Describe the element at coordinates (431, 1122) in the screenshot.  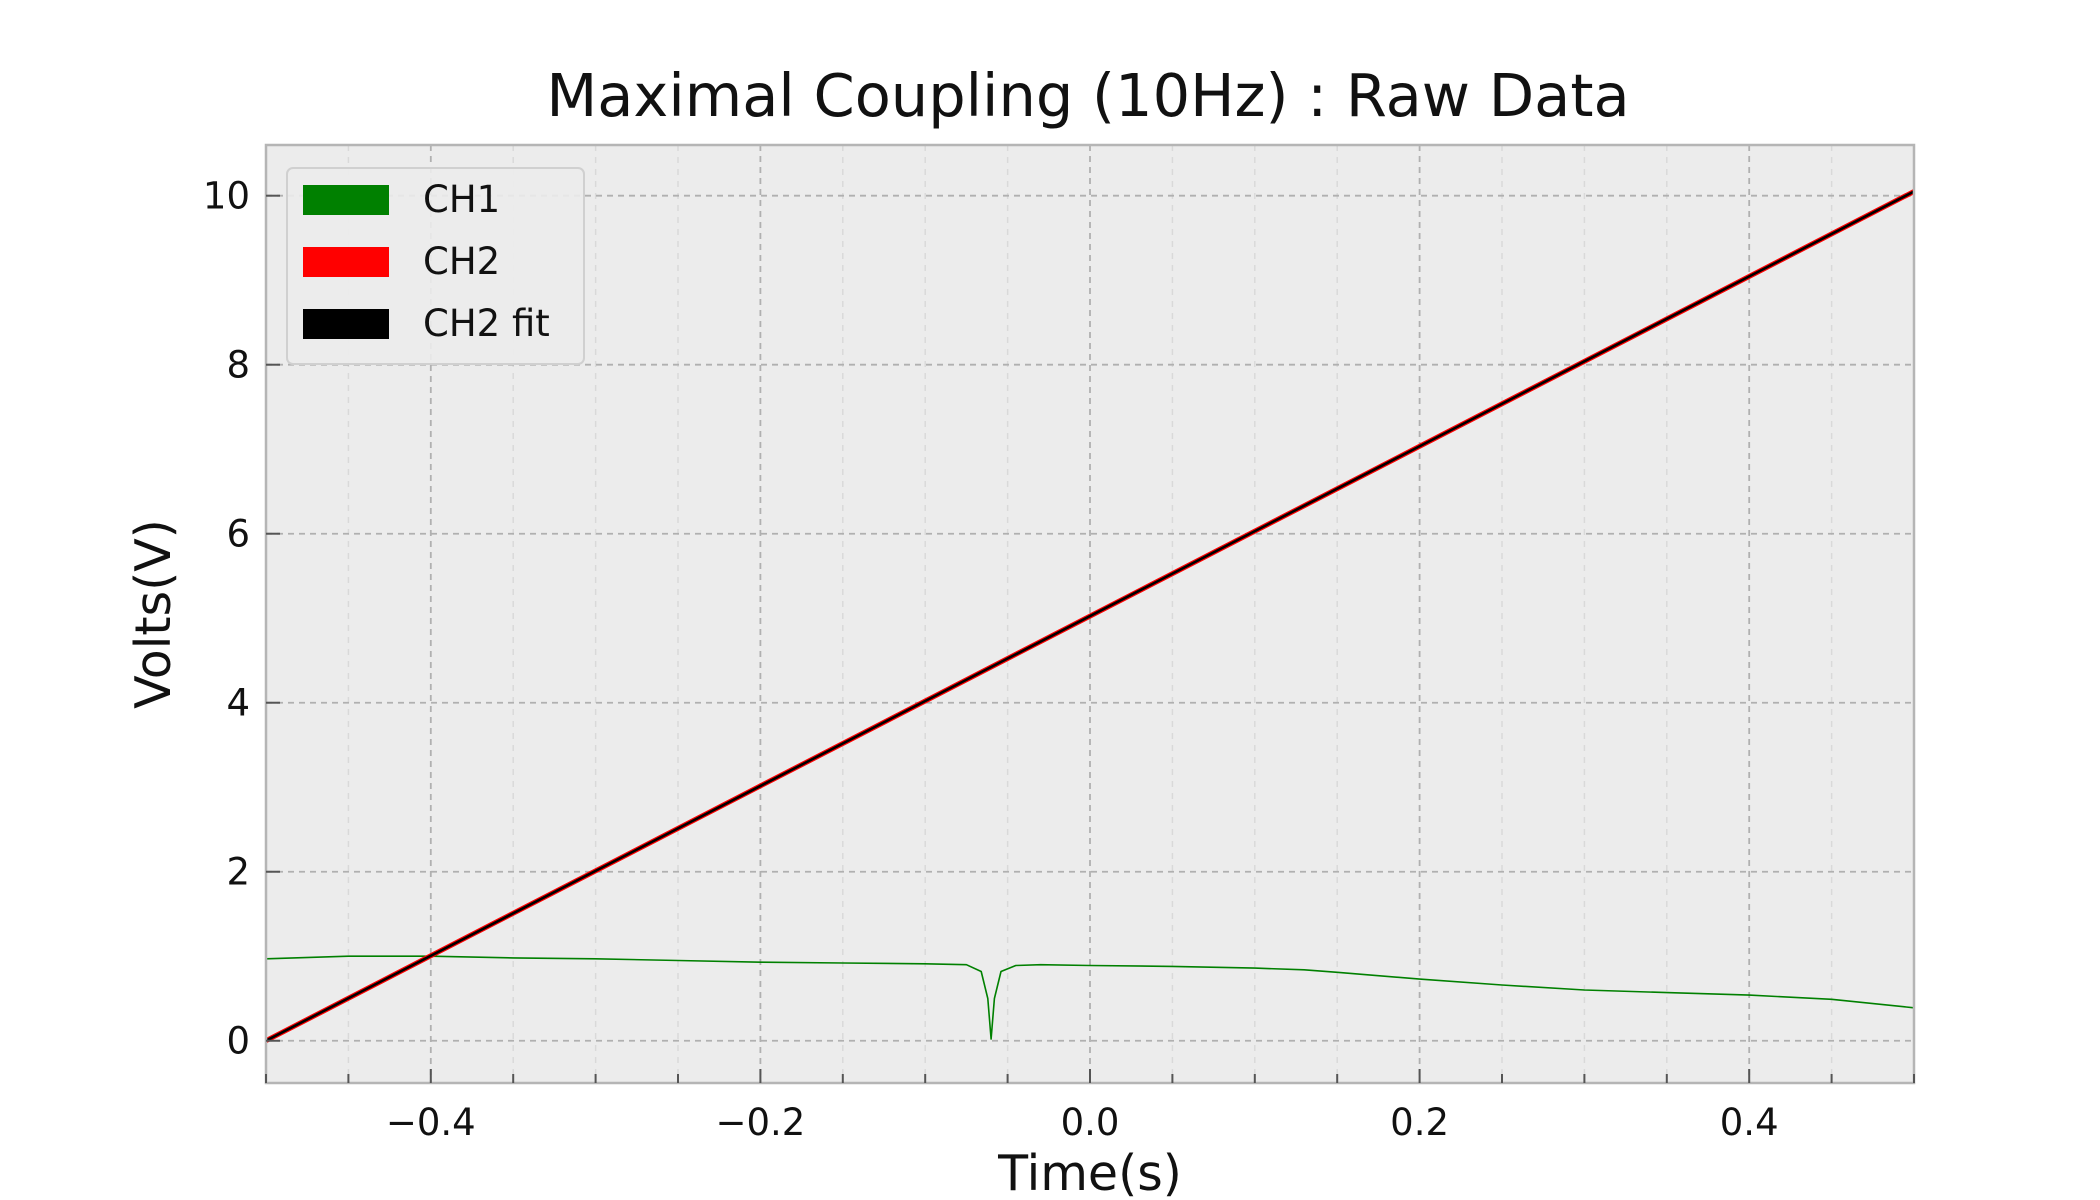
I see `x-tick-label: −0.4` at that location.